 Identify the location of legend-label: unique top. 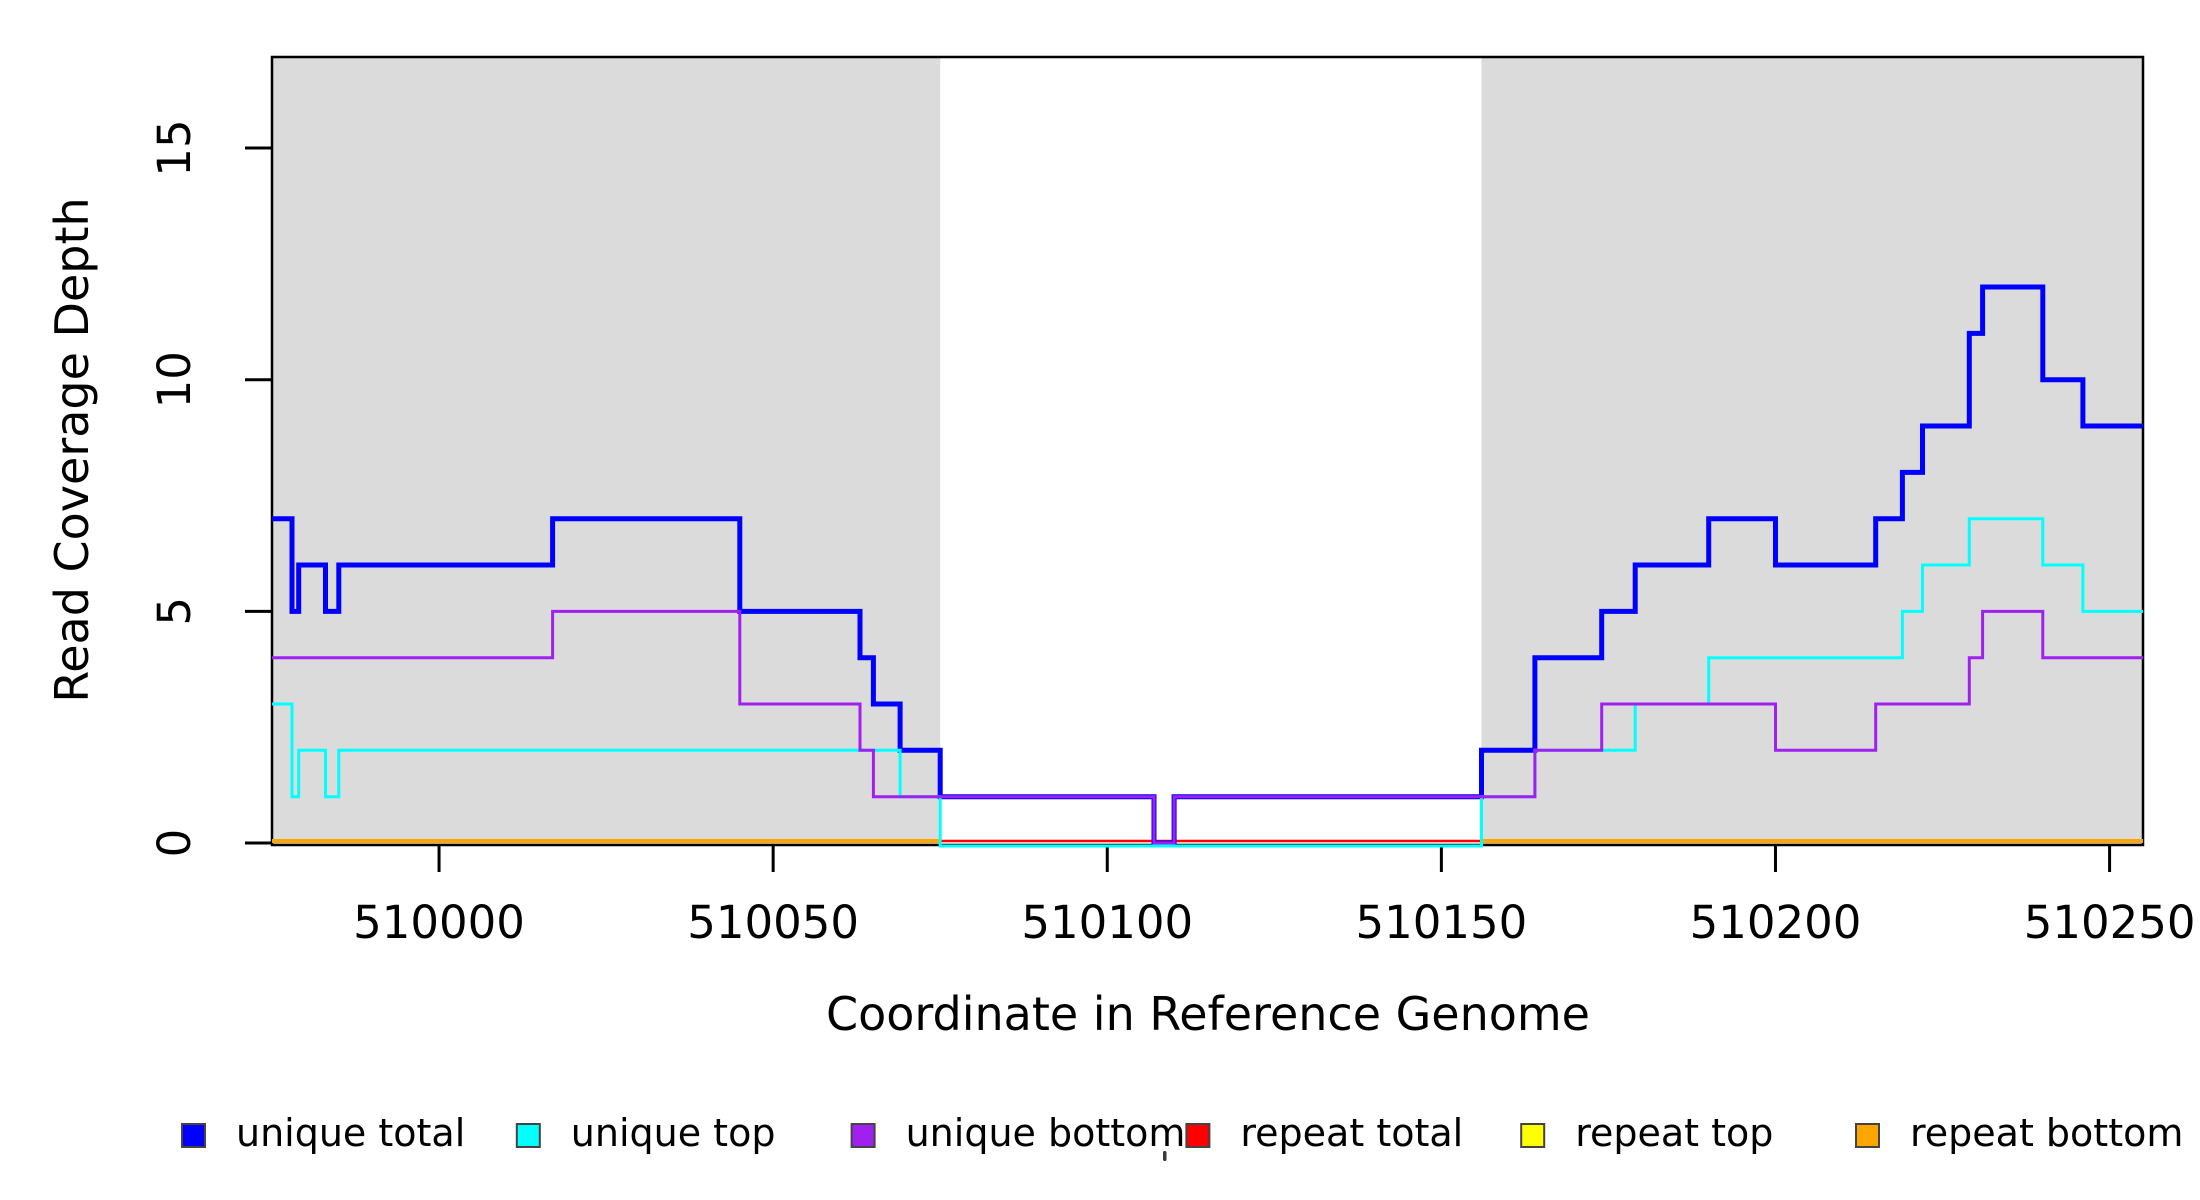
(673, 1133).